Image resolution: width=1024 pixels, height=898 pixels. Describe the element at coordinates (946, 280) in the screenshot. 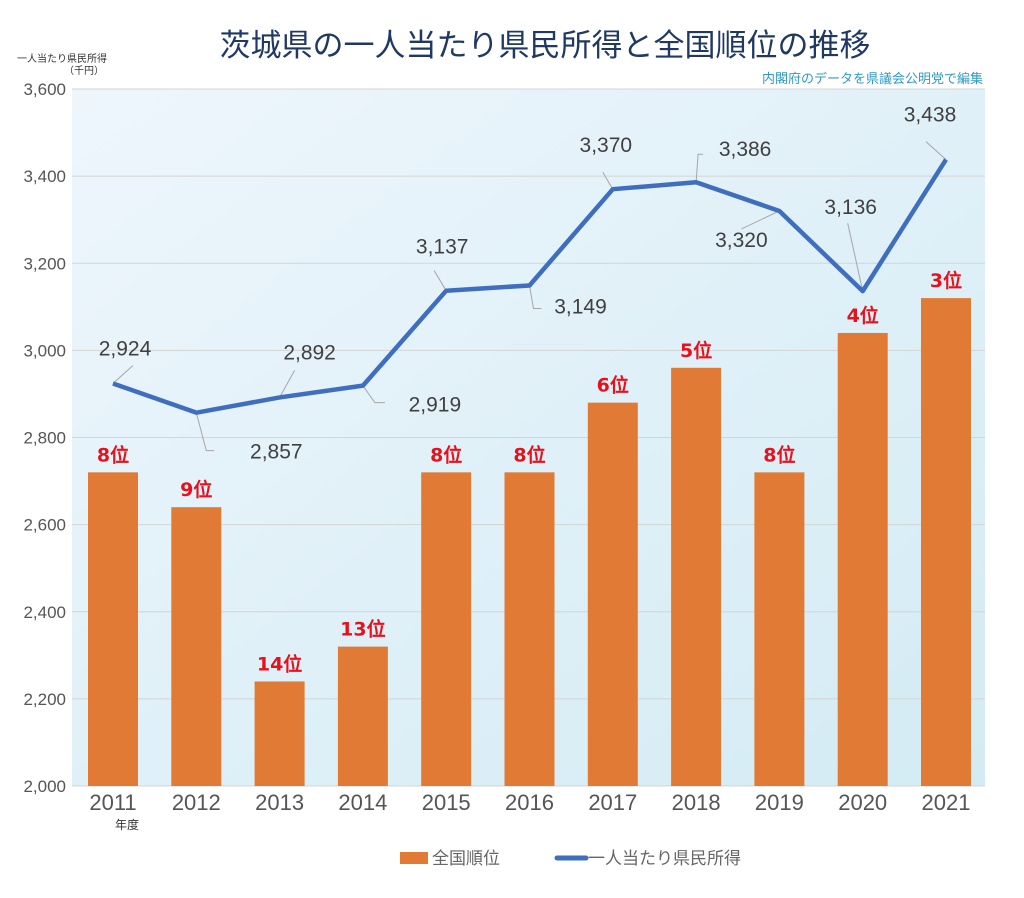

I see `rank-label: 3位` at that location.